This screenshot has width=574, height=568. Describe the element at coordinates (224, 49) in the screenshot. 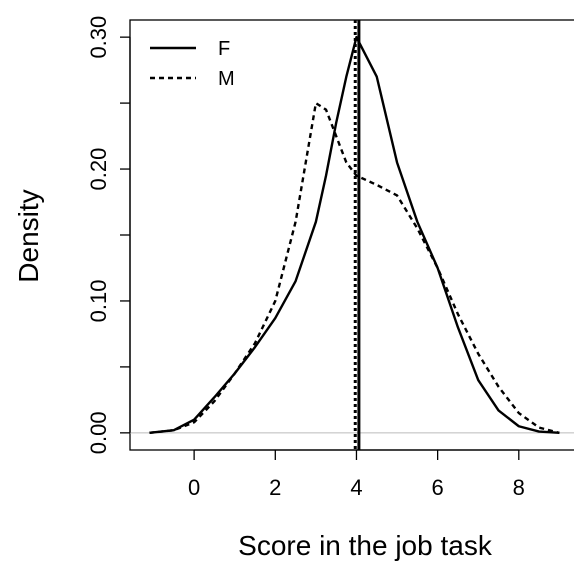

I see `legend-label: F` at that location.